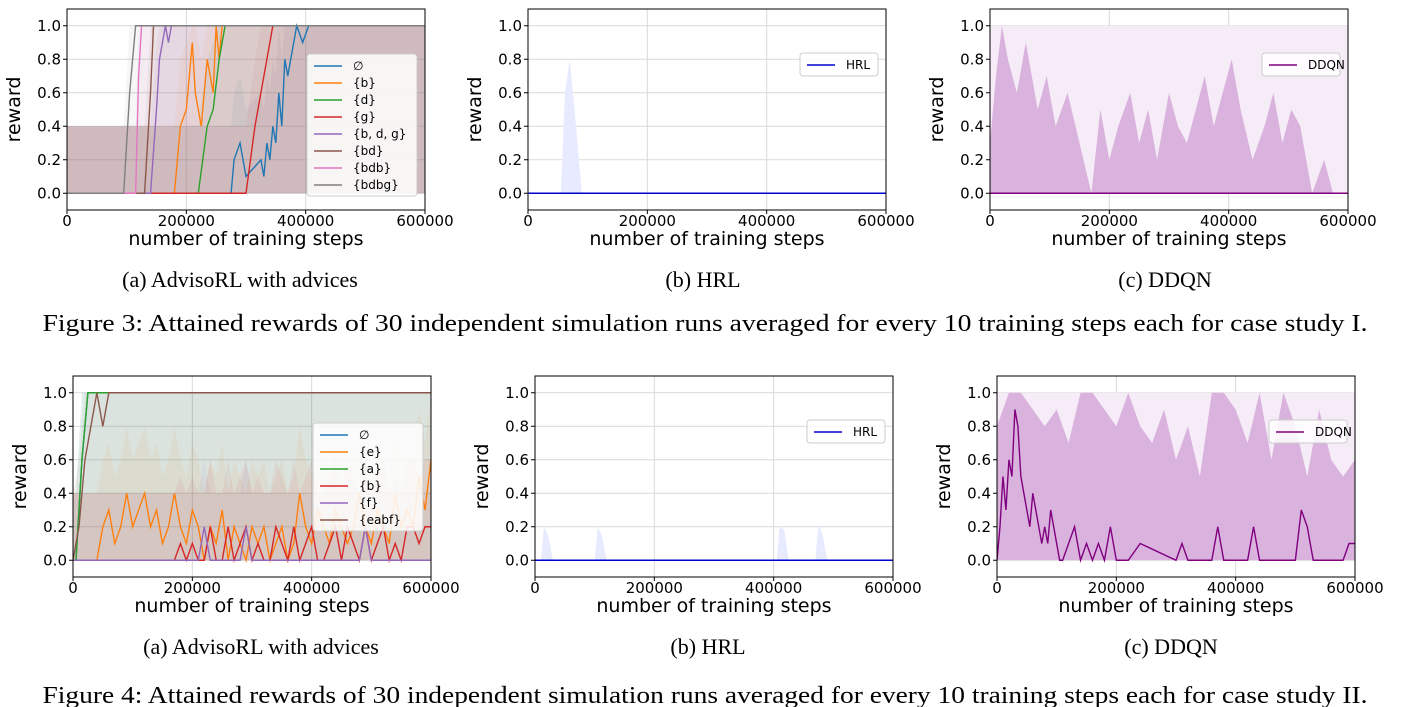  What do you see at coordinates (370, 452) in the screenshot?
I see `legend-label: {e}` at bounding box center [370, 452].